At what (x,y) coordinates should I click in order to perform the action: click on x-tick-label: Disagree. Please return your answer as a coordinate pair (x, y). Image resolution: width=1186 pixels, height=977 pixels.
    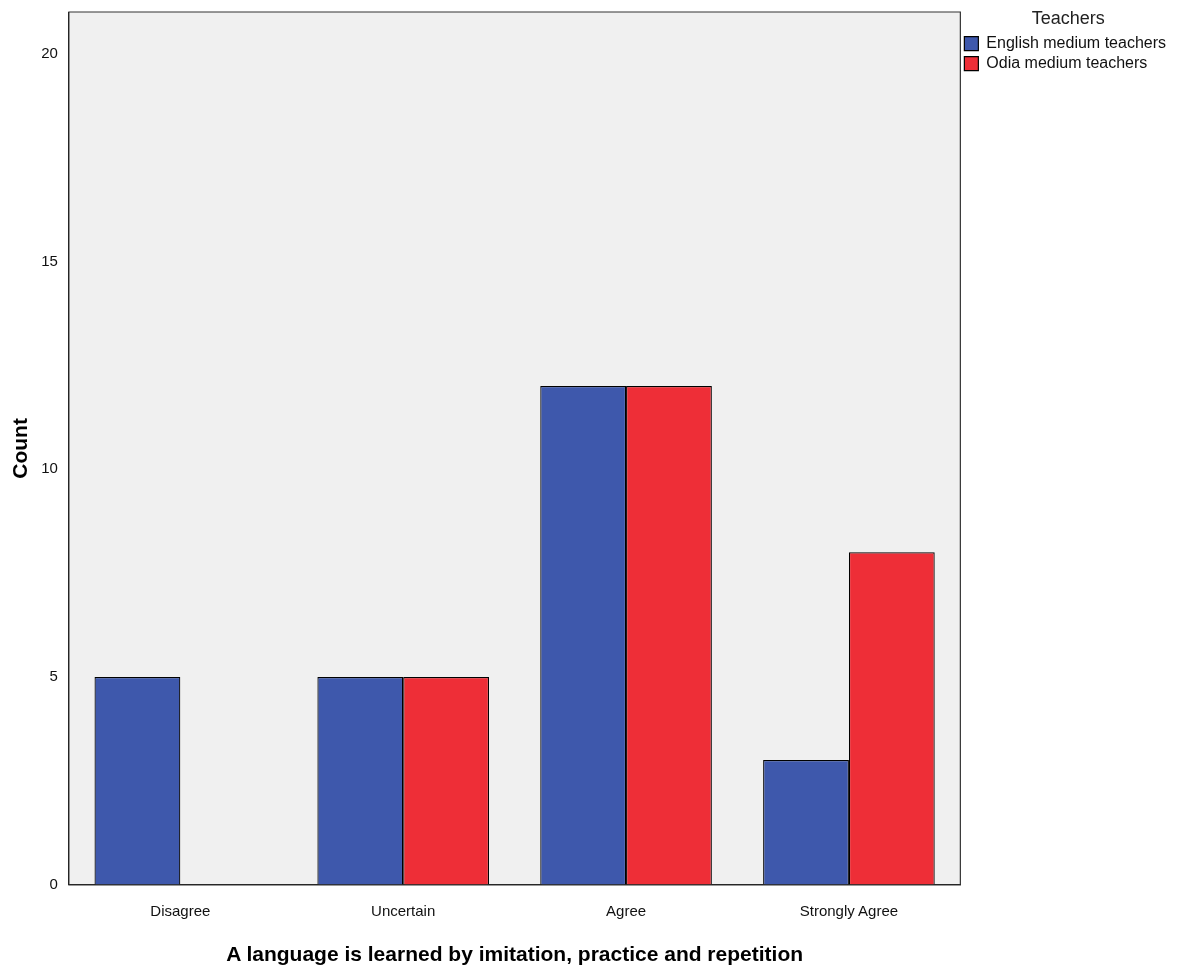
    Looking at the image, I should click on (180, 910).